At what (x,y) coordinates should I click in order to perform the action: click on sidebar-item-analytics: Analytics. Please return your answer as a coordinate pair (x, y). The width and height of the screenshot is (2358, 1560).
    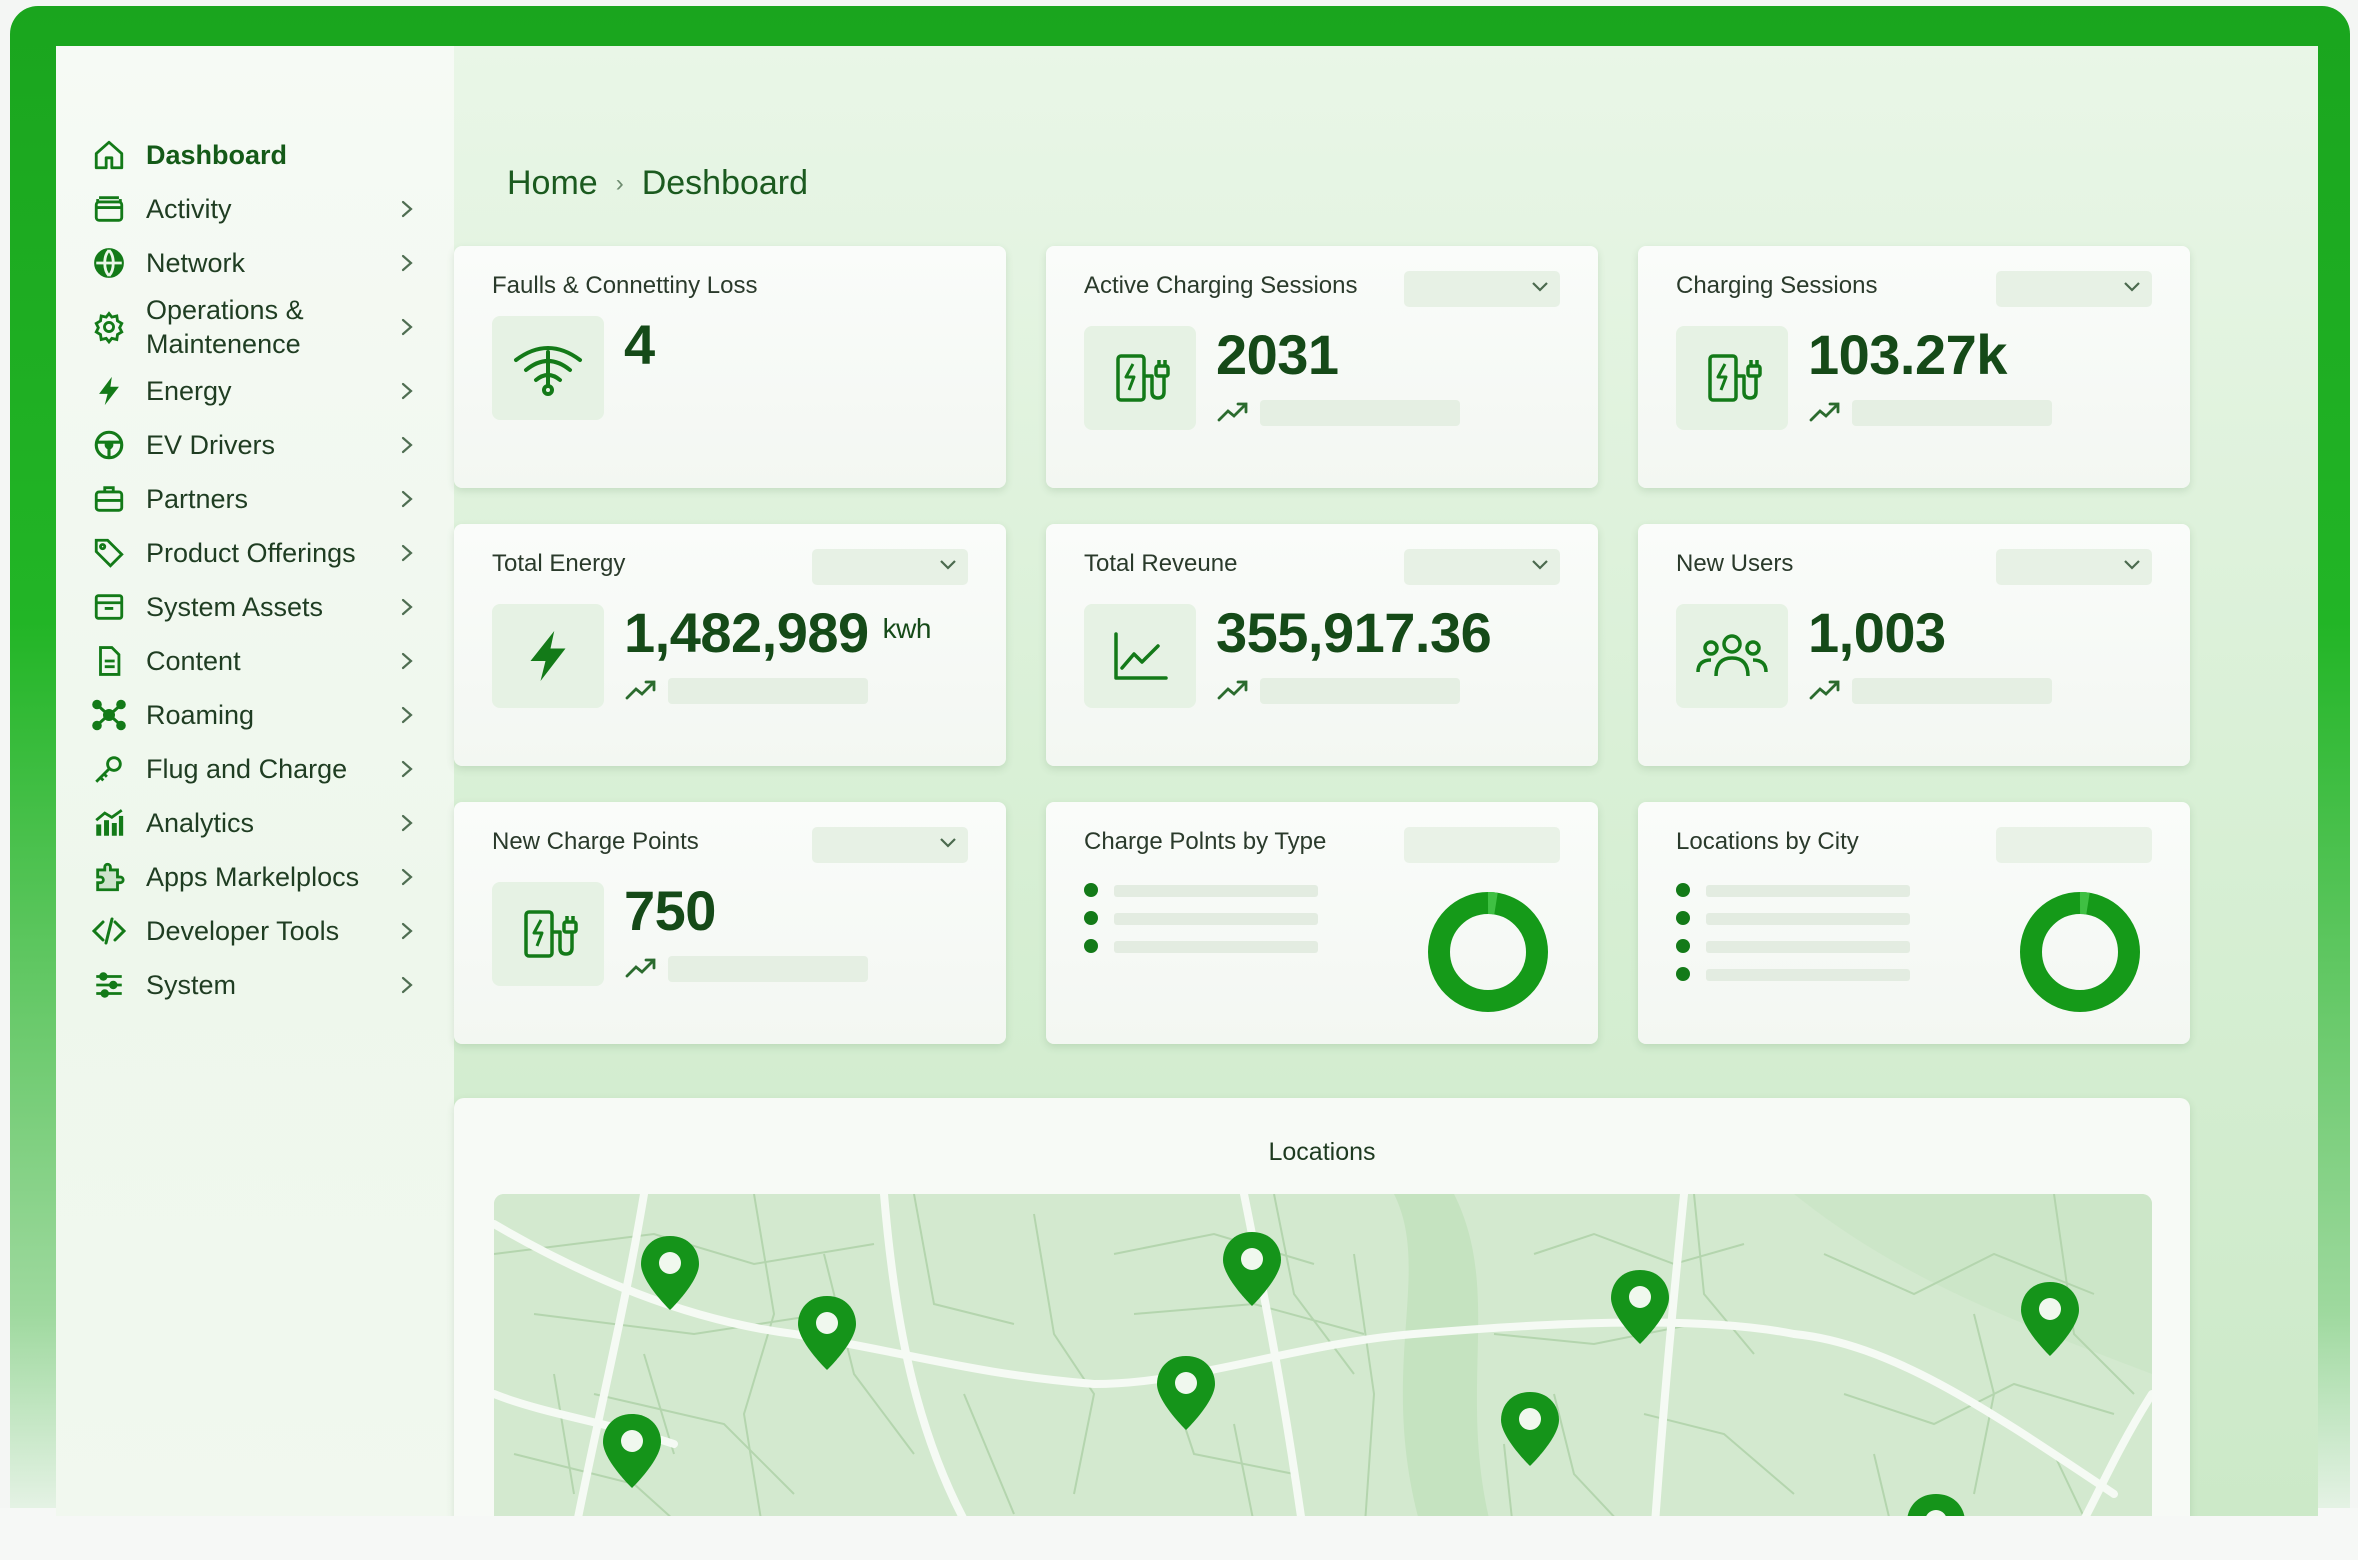
    Looking at the image, I should click on (255, 823).